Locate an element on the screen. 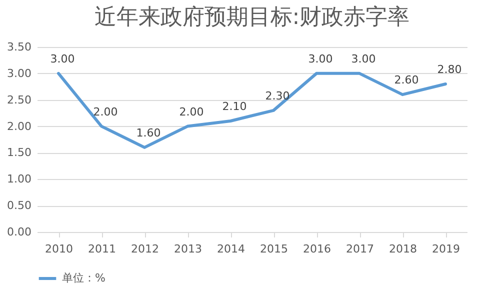  x-tick-label: 2011 is located at coordinates (102, 249).